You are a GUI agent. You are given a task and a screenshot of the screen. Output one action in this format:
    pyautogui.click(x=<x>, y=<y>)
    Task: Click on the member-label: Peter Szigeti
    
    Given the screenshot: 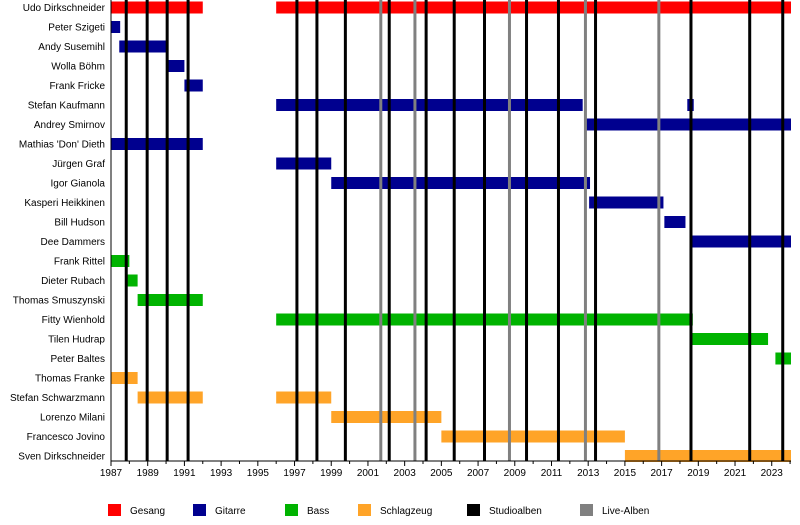 What is the action you would take?
    pyautogui.click(x=76, y=28)
    